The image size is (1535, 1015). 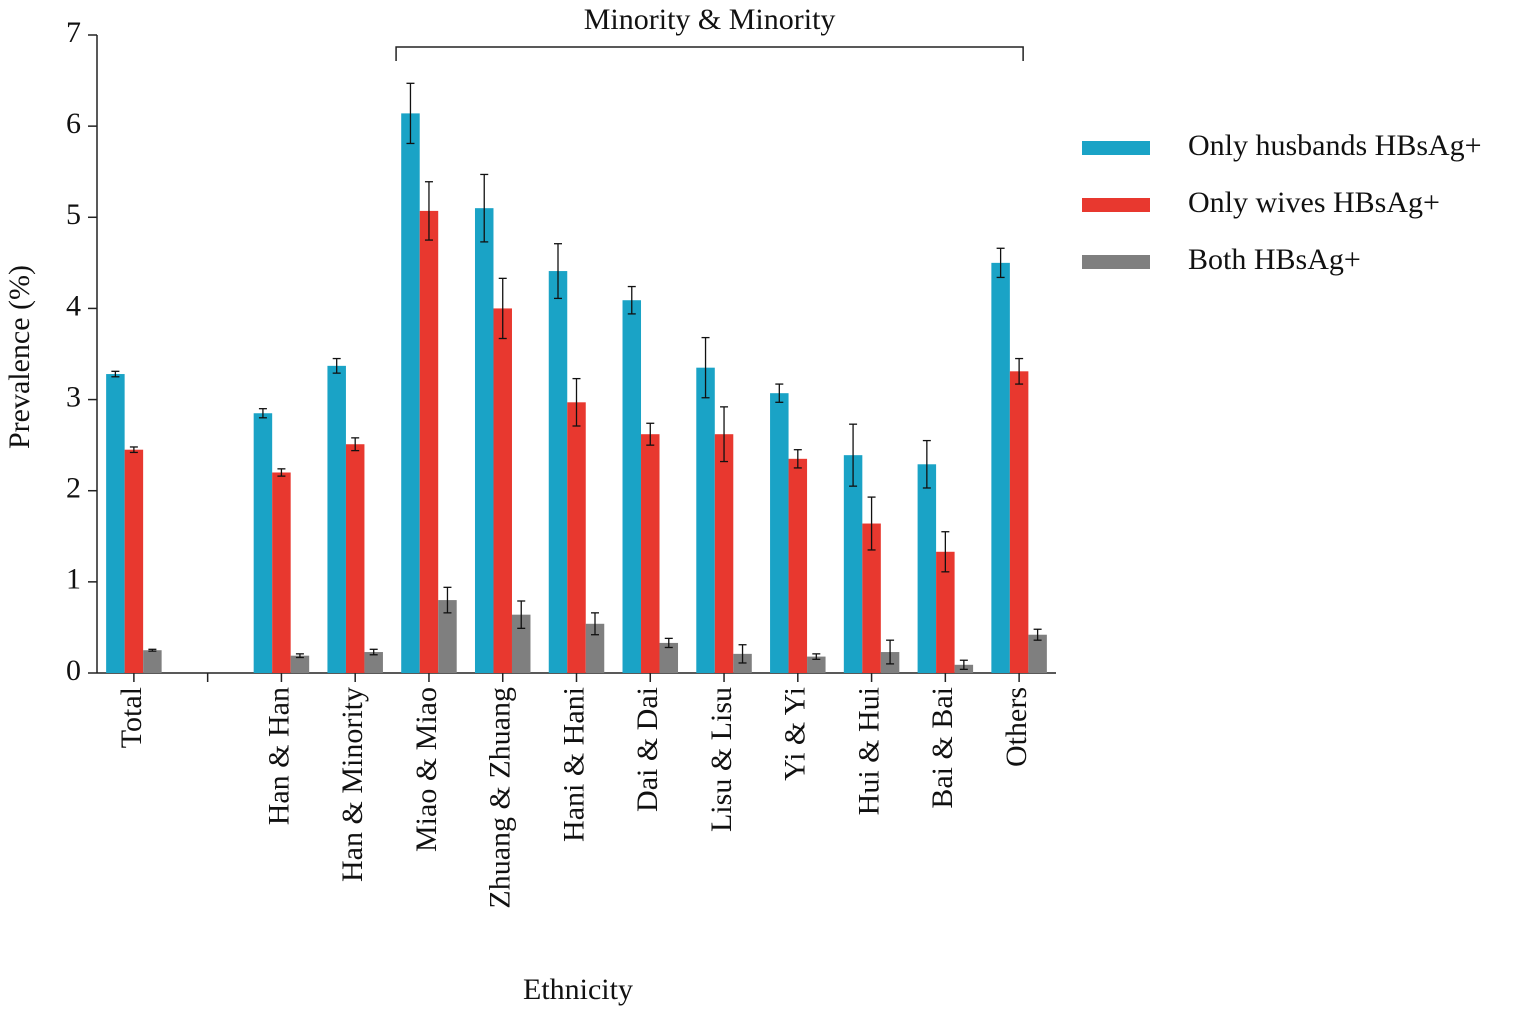 I want to click on y-tick-label: 4, so click(x=73, y=305).